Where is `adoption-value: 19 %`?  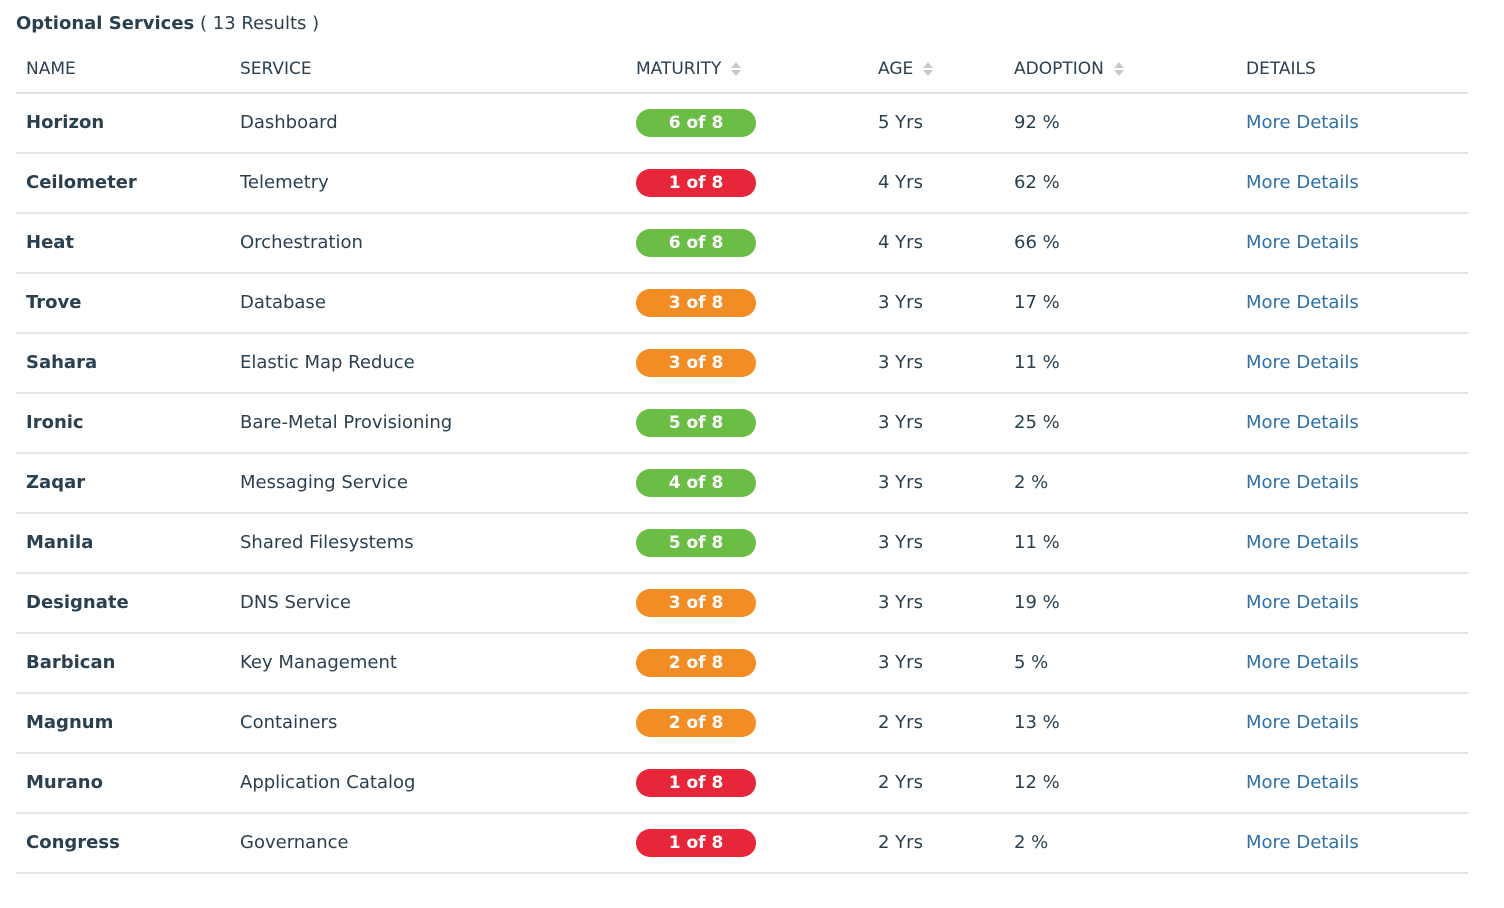 adoption-value: 19 % is located at coordinates (1037, 602).